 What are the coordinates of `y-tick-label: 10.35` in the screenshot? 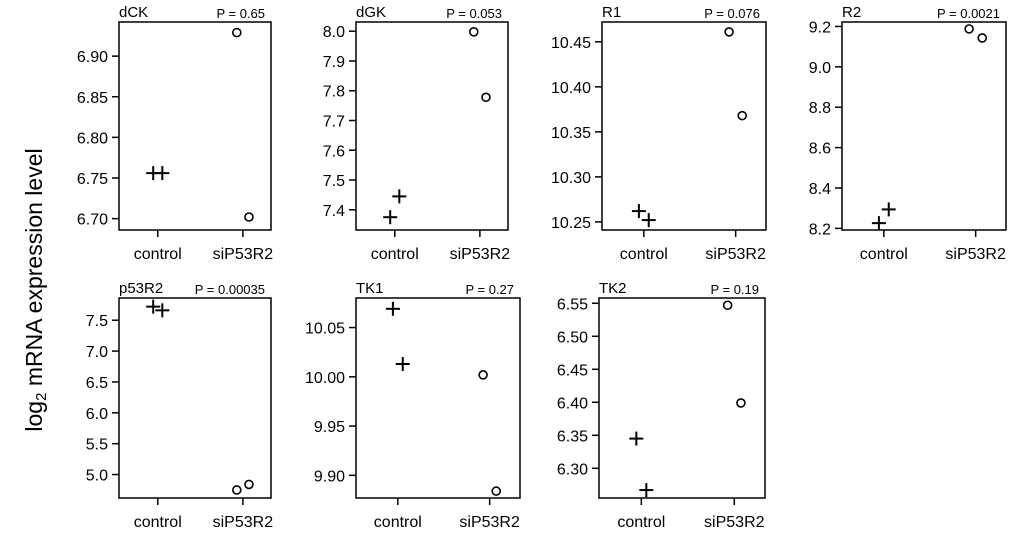 It's located at (571, 133).